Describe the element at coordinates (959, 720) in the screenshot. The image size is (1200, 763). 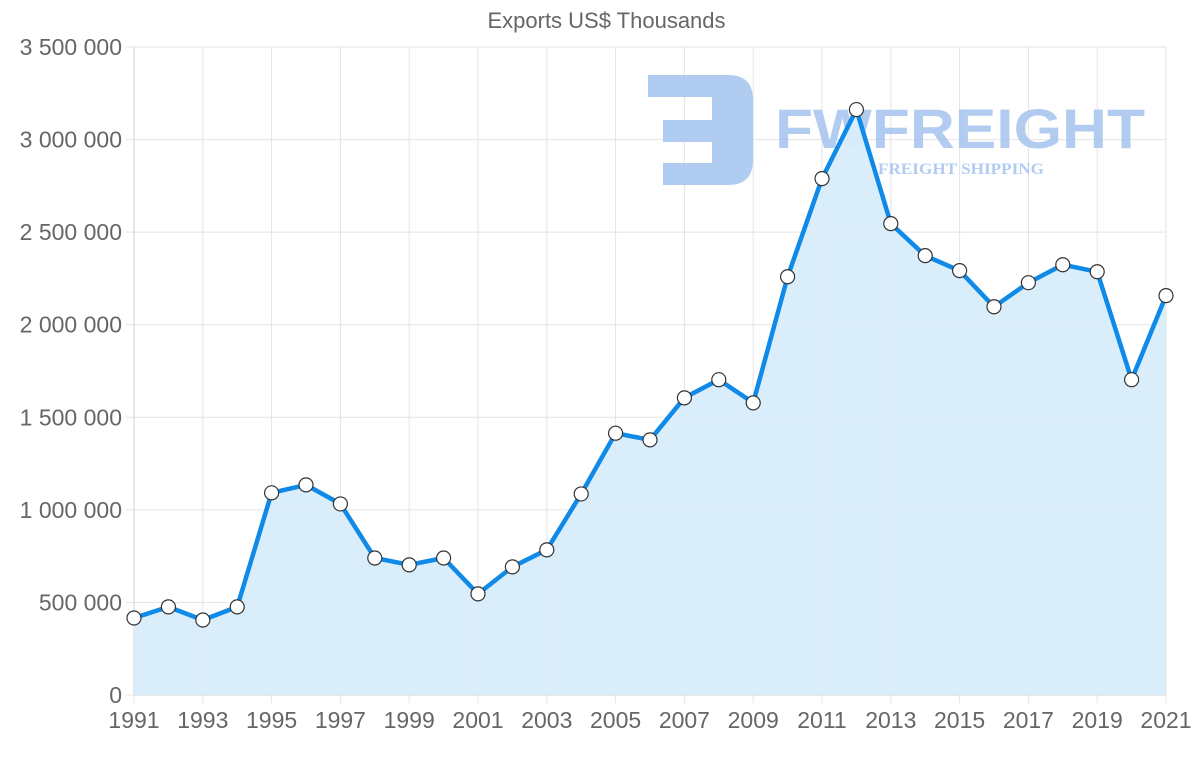
I see `x-tick-label: 2015` at that location.